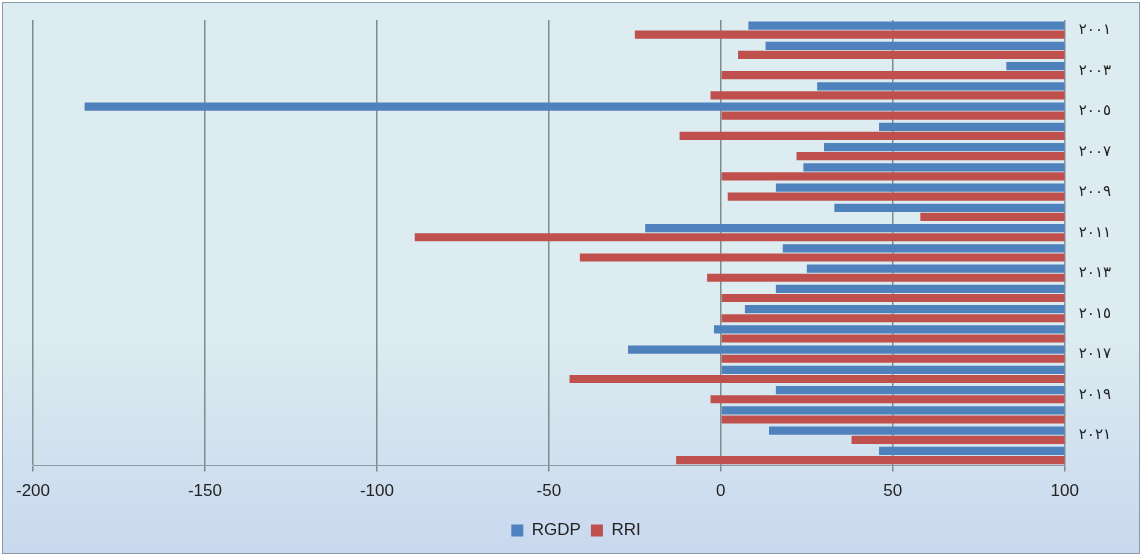  What do you see at coordinates (1095, 29) in the screenshot?
I see `y-tick-label: ٢٠٠١` at bounding box center [1095, 29].